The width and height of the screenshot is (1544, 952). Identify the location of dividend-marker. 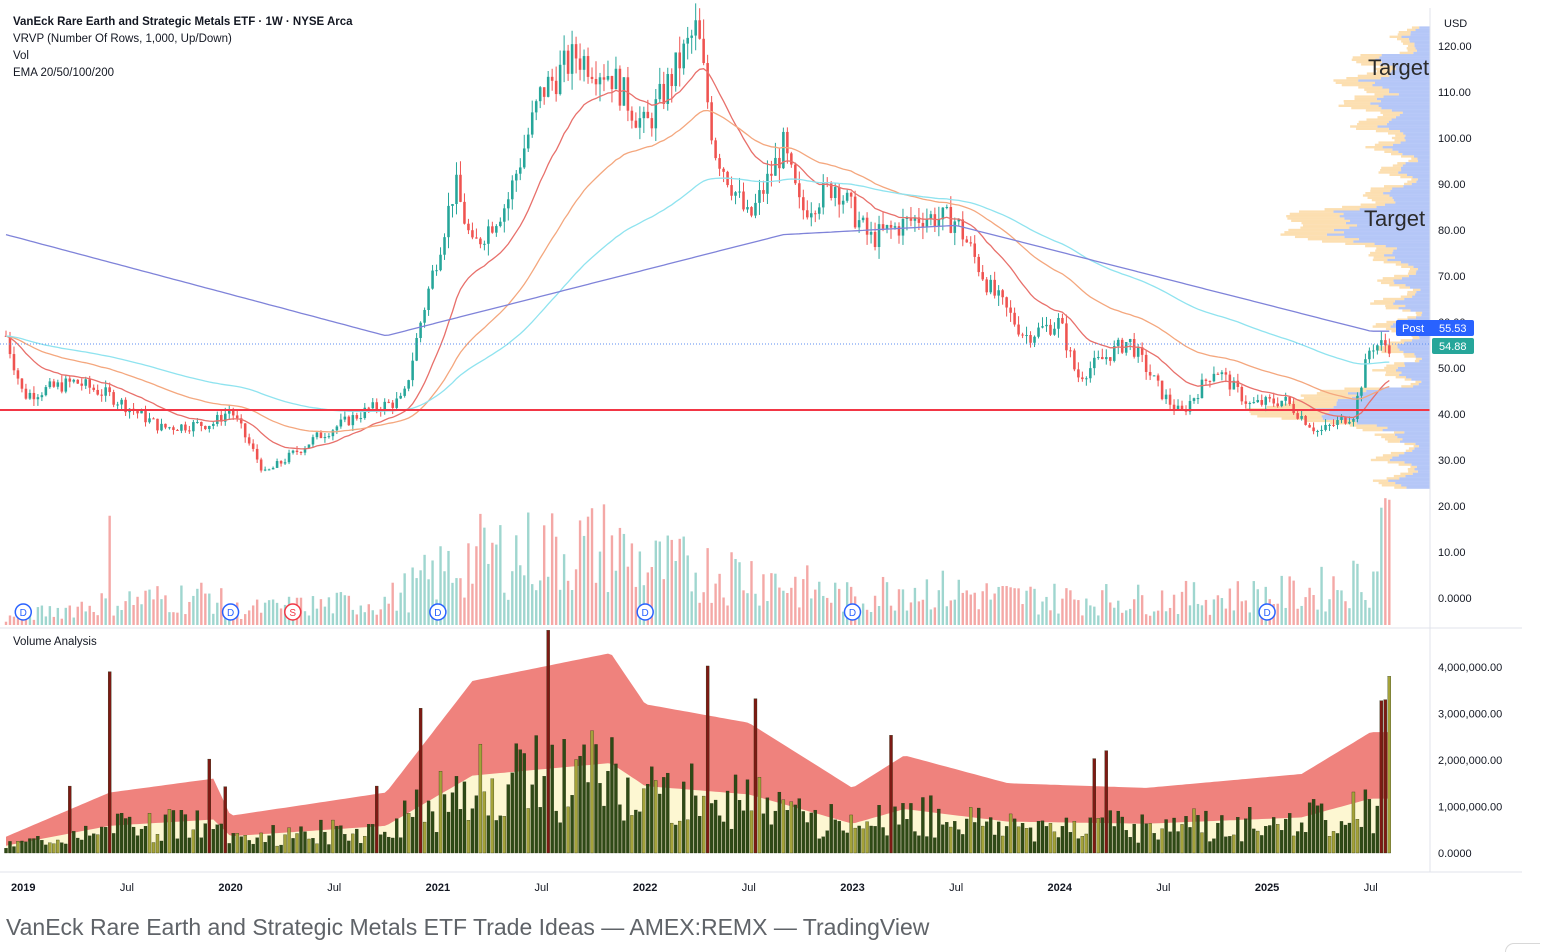
(230, 612).